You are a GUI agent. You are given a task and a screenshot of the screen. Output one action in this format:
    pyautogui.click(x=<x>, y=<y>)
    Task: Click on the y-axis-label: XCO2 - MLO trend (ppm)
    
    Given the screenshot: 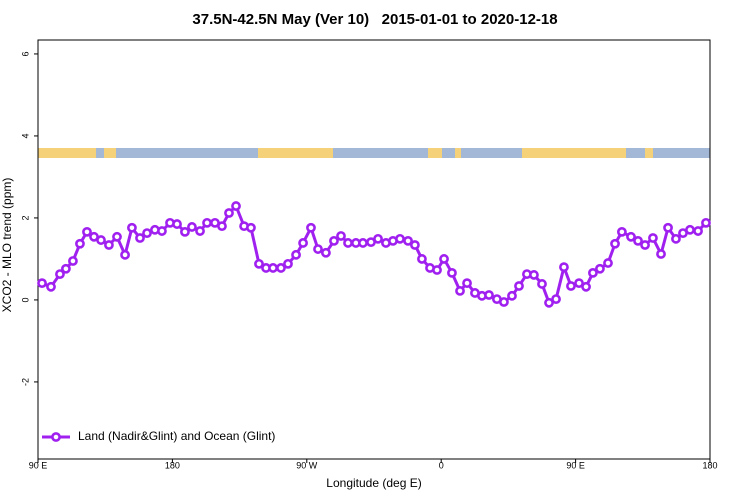 What is the action you would take?
    pyautogui.click(x=7, y=245)
    